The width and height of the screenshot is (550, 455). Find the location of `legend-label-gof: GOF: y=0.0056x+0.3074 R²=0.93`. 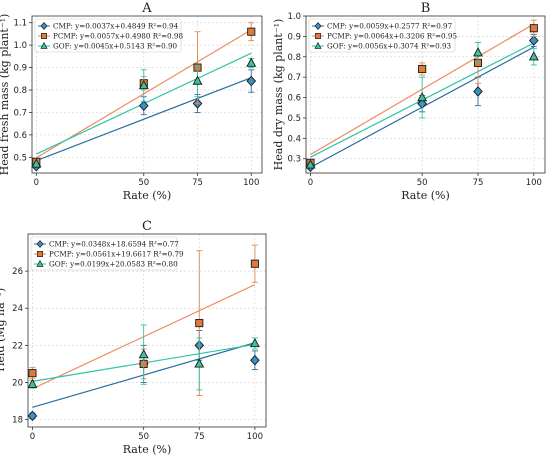

legend-label-gof: GOF: y=0.0056x+0.3074 R²=0.93 is located at coordinates (389, 46).